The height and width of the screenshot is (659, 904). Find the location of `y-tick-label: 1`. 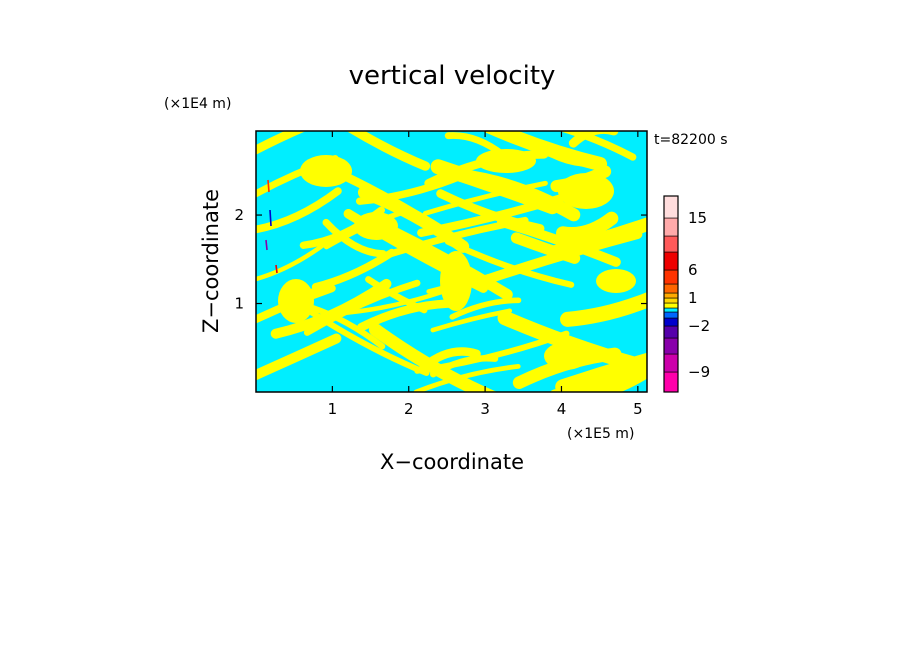

y-tick-label: 1 is located at coordinates (239, 304).